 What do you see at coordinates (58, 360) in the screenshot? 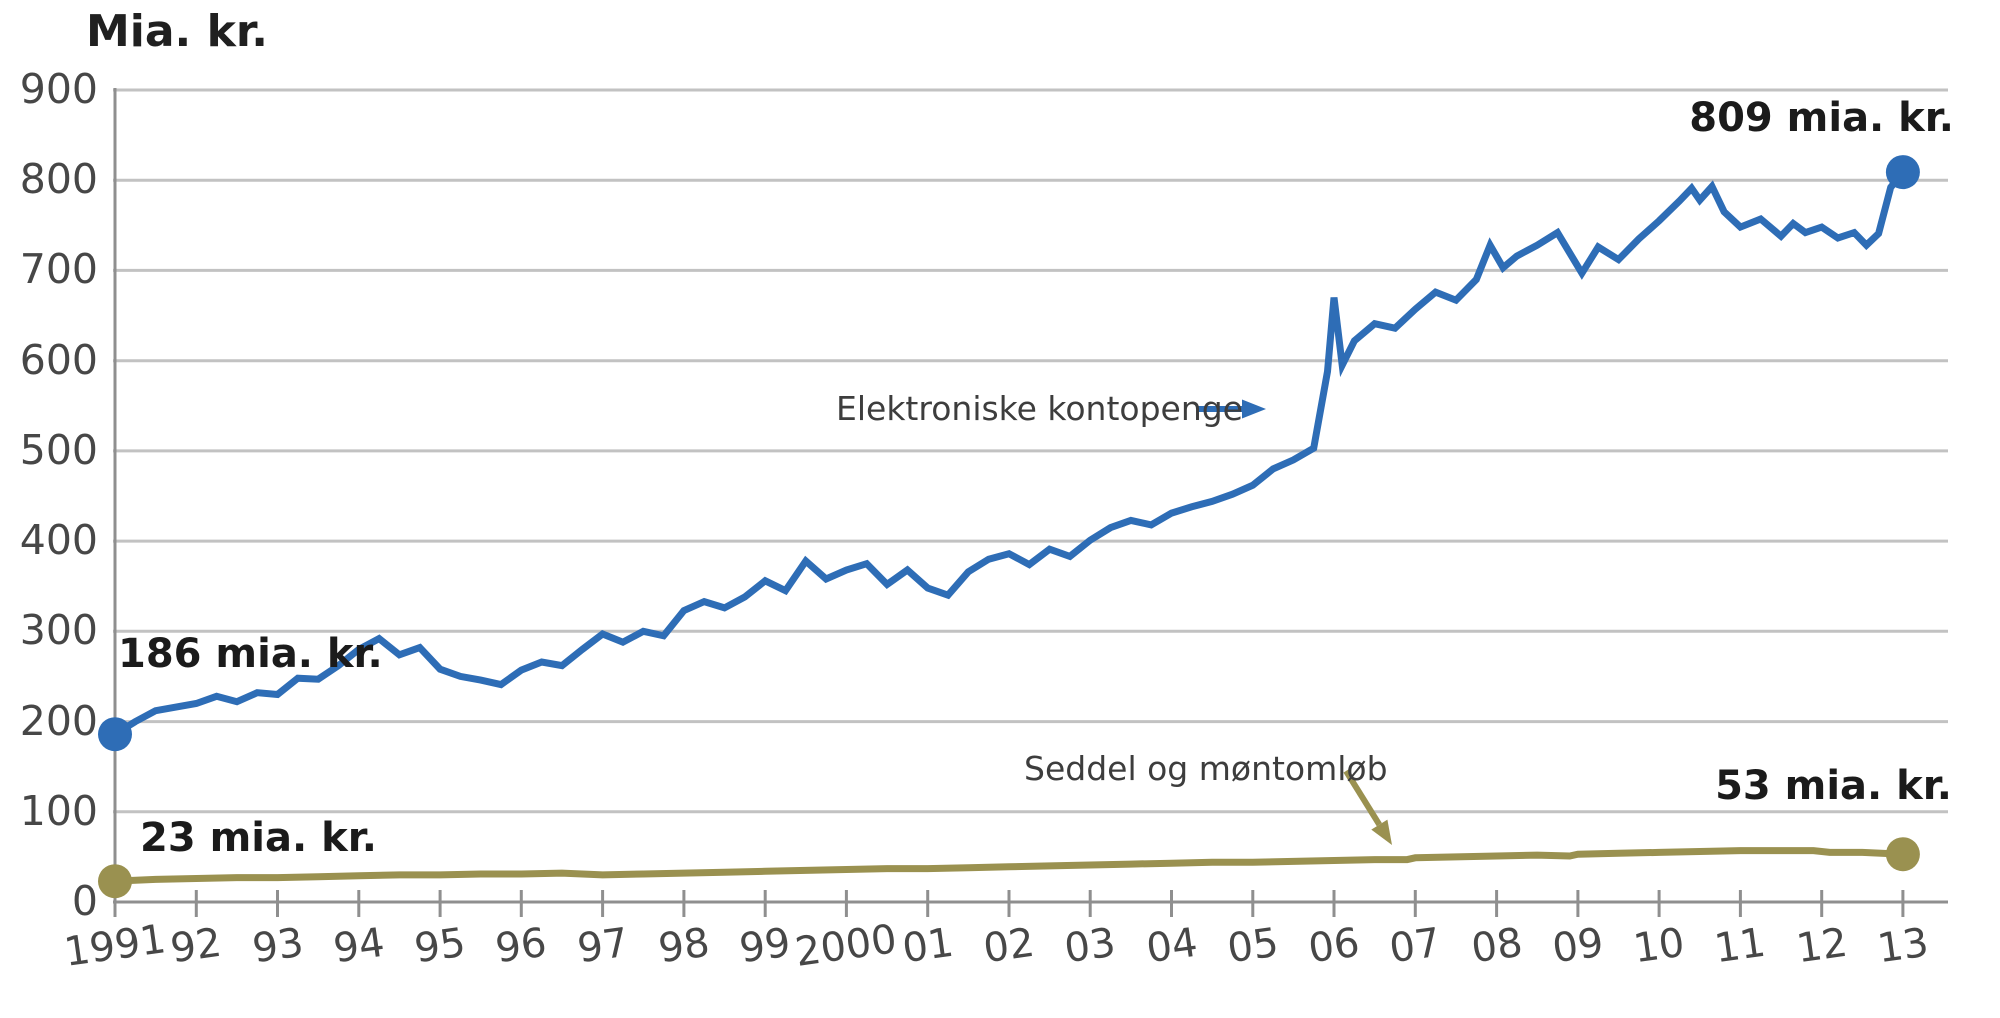
I see `y-tick-label: 600` at bounding box center [58, 360].